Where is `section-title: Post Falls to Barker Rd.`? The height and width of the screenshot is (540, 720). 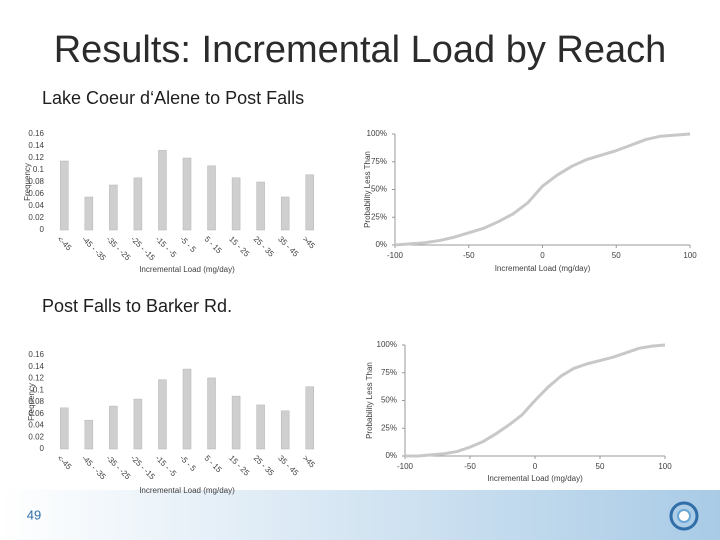 section-title: Post Falls to Barker Rd. is located at coordinates (137, 306).